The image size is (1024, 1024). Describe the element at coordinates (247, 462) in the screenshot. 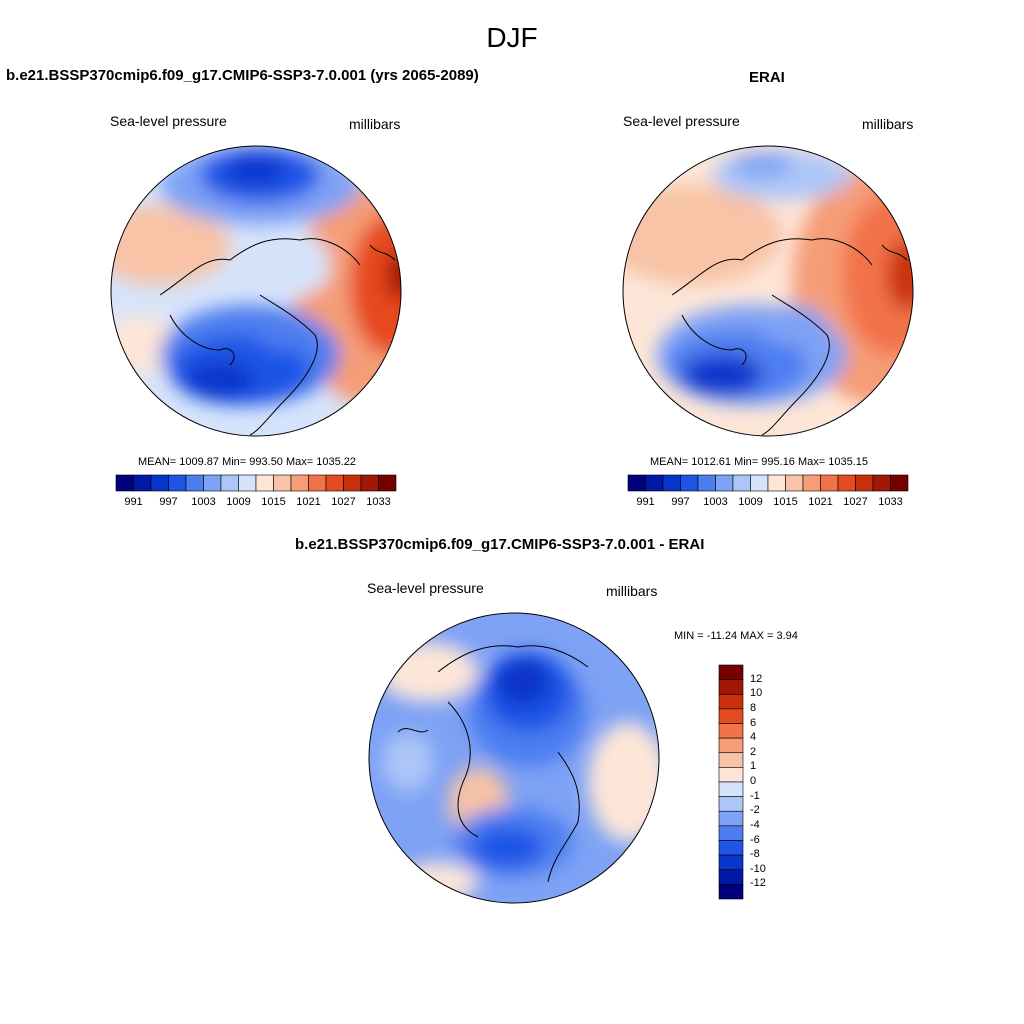

I see `panel1-stats: MEAN= 1009.87 Min= 993.50 Max= 1035.22` at that location.